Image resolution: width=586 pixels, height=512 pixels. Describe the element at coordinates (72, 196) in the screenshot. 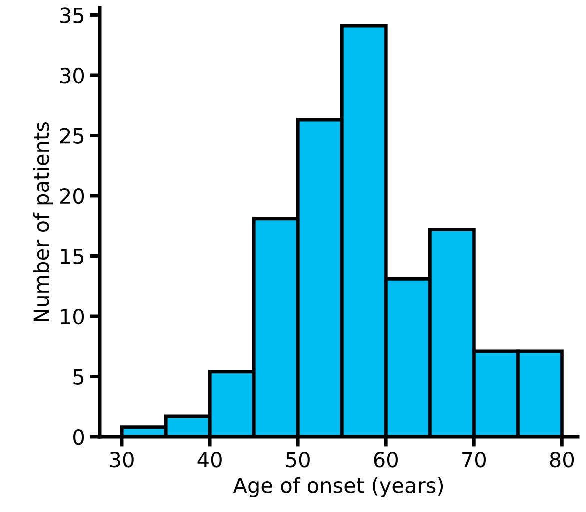

I see `y-tick-label: 20` at that location.